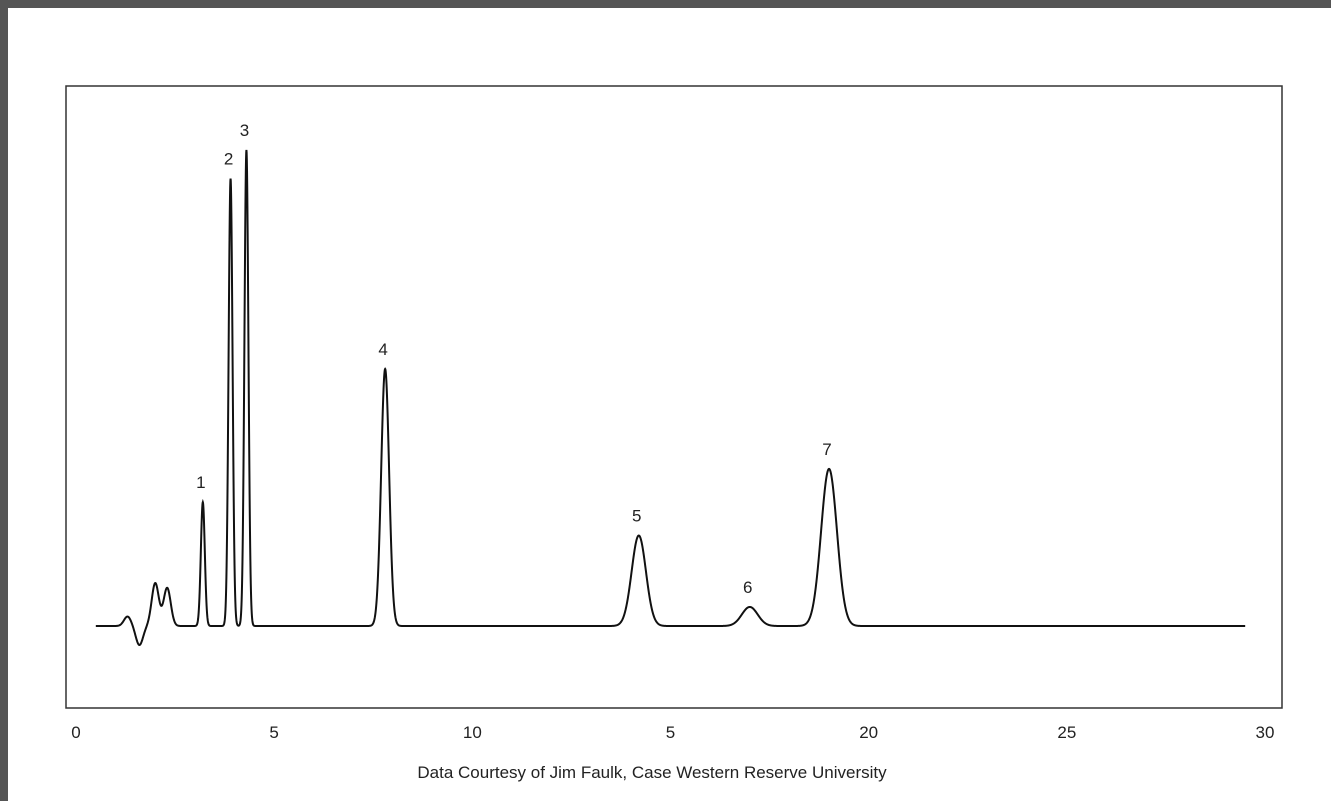 The width and height of the screenshot is (1331, 801). I want to click on x-tick-label: 25, so click(1066, 732).